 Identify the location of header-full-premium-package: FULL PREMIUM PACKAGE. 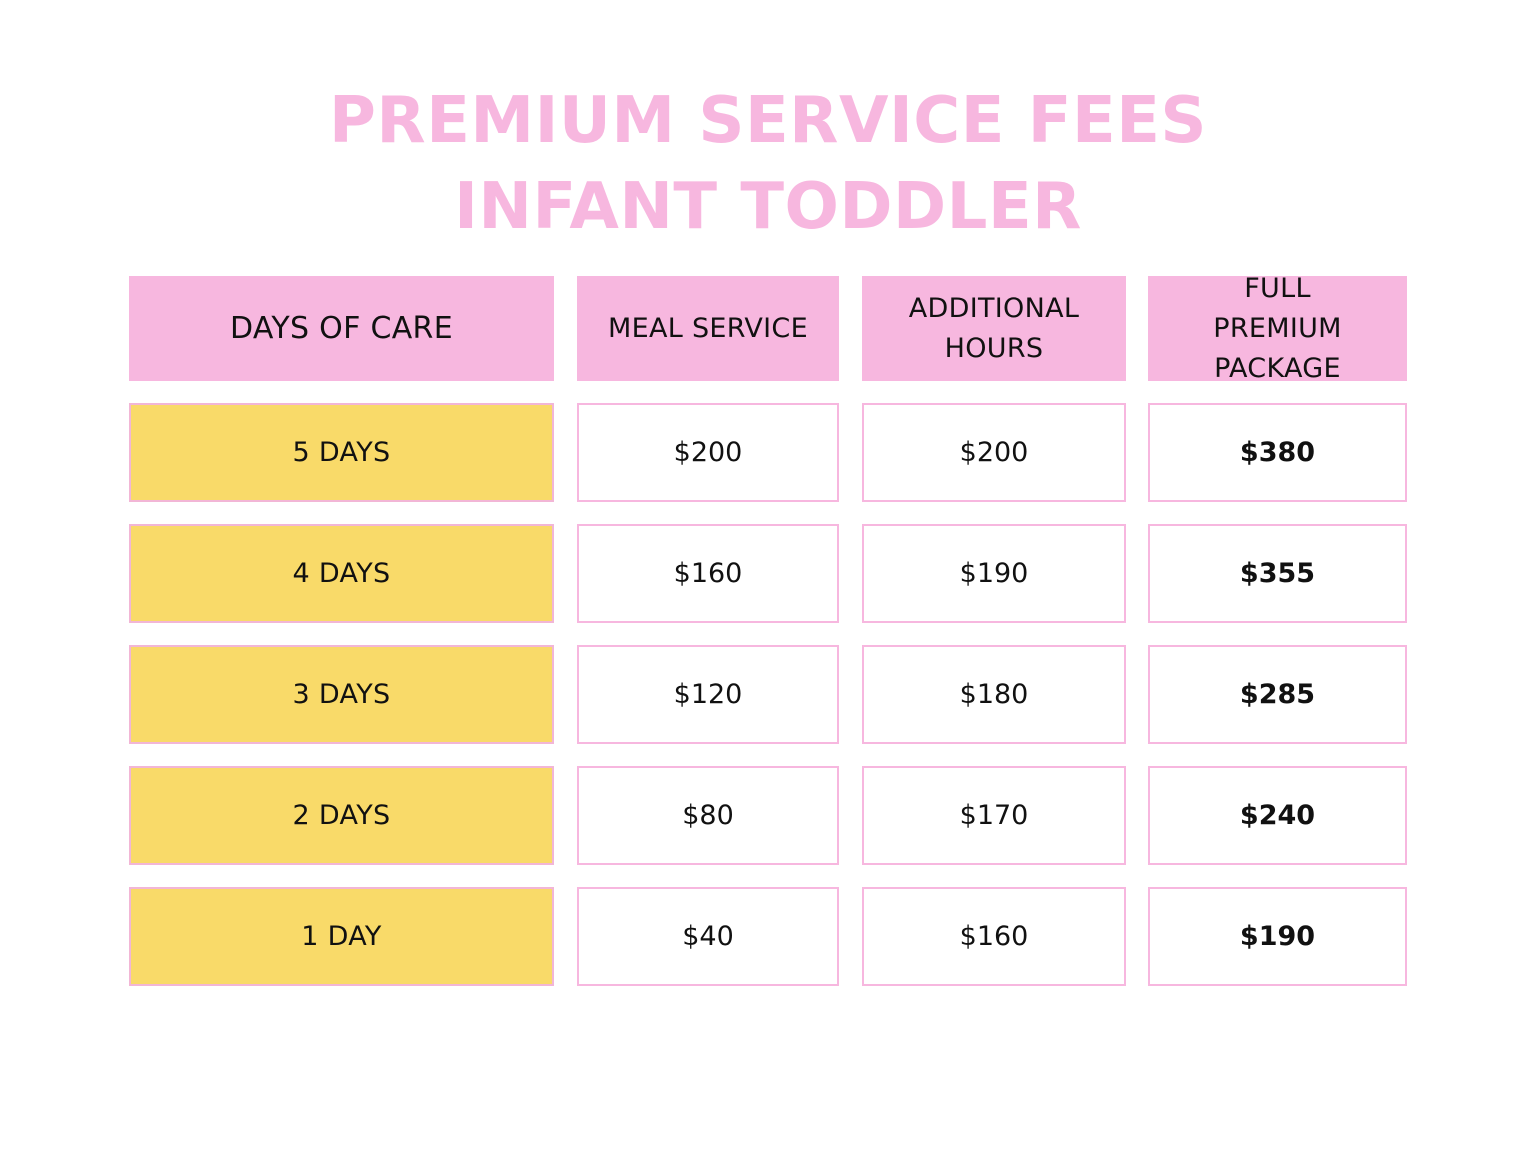
(1277, 328).